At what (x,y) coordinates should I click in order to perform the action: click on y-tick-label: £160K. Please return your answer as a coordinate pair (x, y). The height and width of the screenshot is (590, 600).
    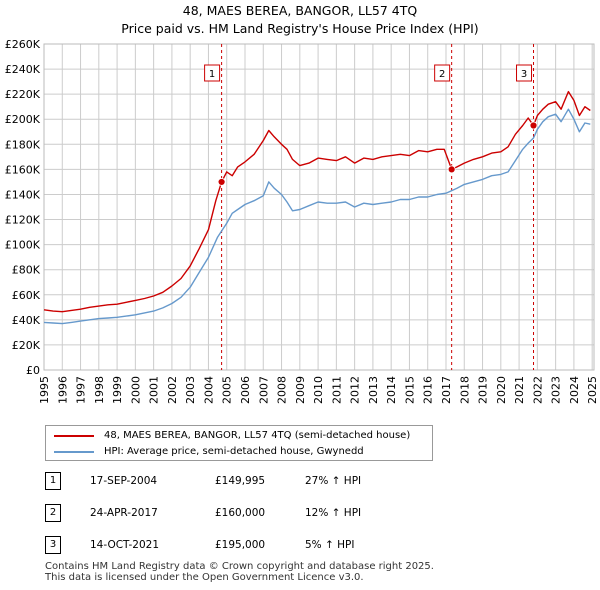
    Looking at the image, I should click on (23, 169).